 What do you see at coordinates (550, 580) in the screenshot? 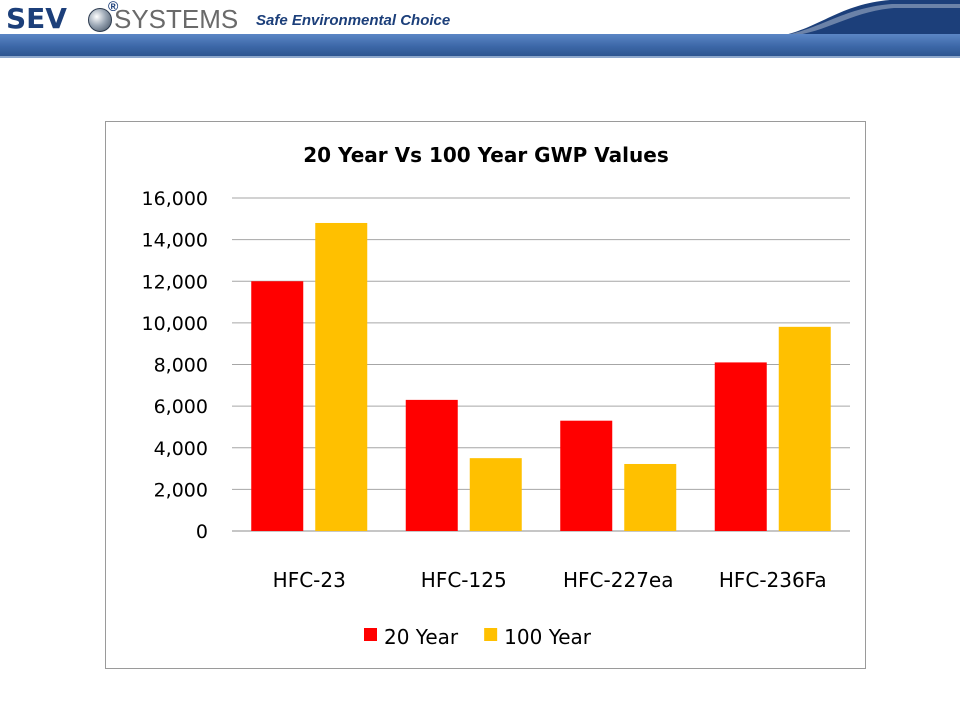
I see `x-axis-ticks: HFC-23 HFC-125 HFC-227ea HFC-236Fa` at bounding box center [550, 580].